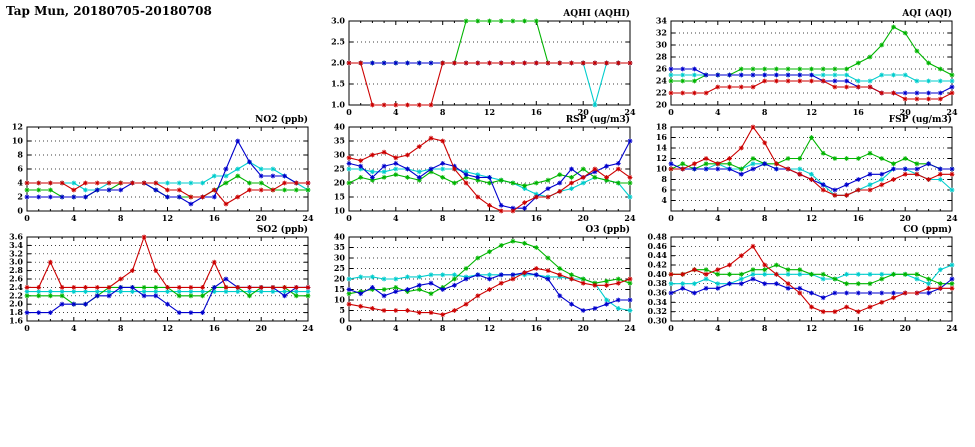 The height and width of the screenshot is (447, 975). What do you see at coordinates (16, 279) in the screenshot?
I see `svg-text: 2.6` at bounding box center [16, 279].